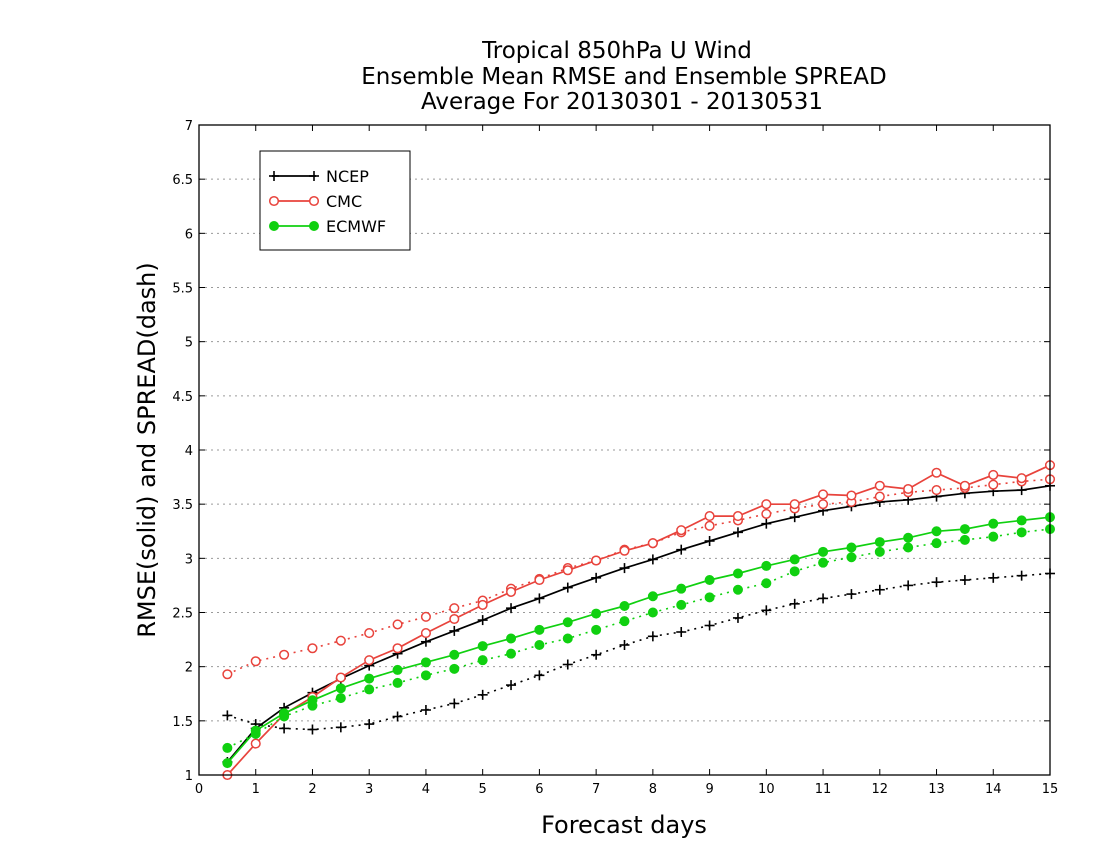 This screenshot has width=1100, height=850. What do you see at coordinates (274, 201) in the screenshot?
I see `legend-marker-start-cmc` at bounding box center [274, 201].